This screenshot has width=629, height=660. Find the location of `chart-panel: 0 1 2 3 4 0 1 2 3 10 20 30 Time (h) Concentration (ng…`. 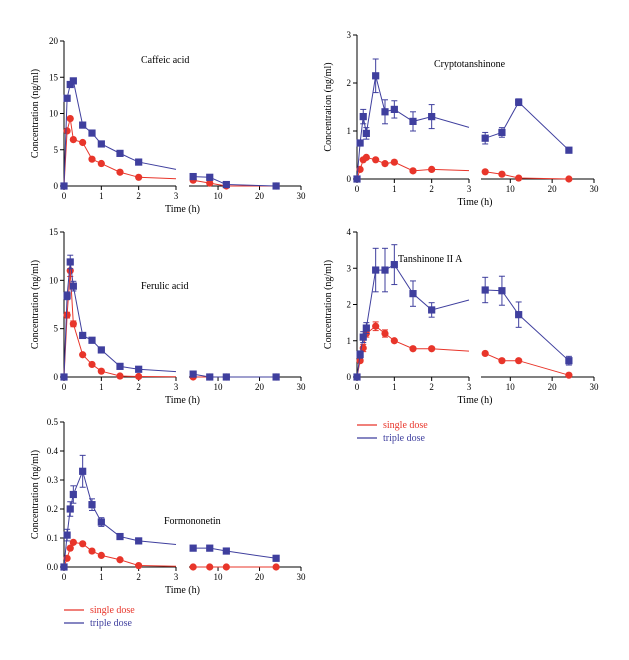

chart-panel: 0 1 2 3 4 0 1 2 3 10 20 30 Time (h) Concentration (ng… is located at coordinates (461, 316).